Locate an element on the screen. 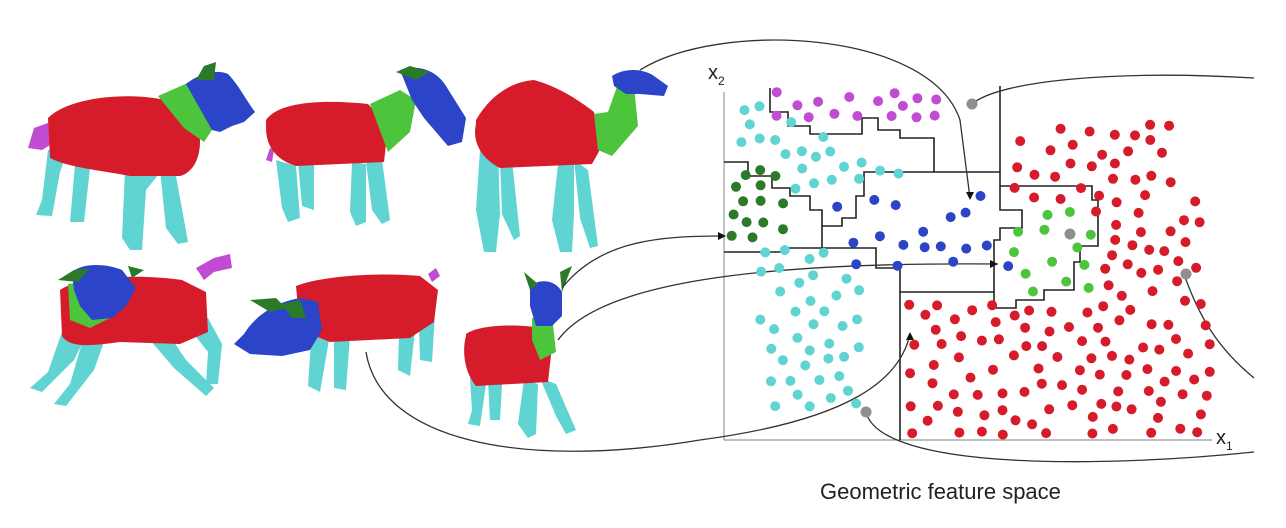  goat-legs is located at coordinates (126, 362).